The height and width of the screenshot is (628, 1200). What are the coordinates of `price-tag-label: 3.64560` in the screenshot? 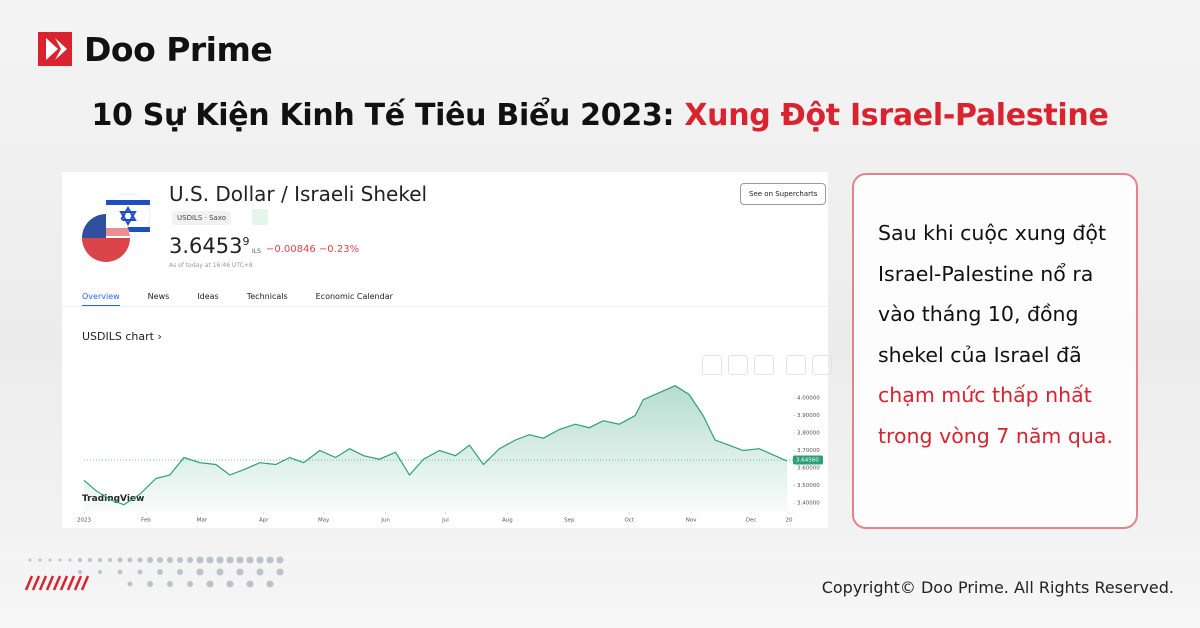 It's located at (807, 461).